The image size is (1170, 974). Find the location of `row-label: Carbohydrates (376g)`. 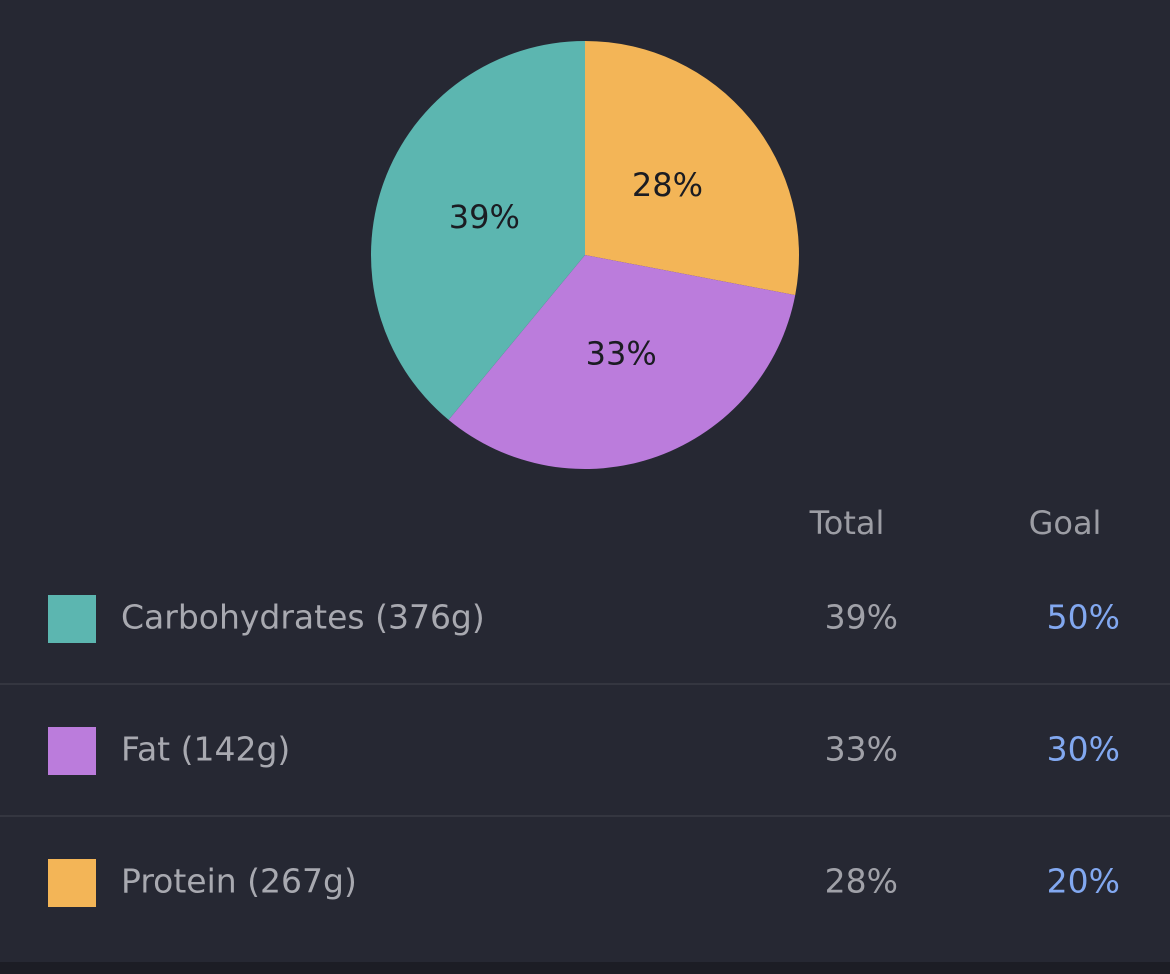

row-label: Carbohydrates (376g) is located at coordinates (303, 617).